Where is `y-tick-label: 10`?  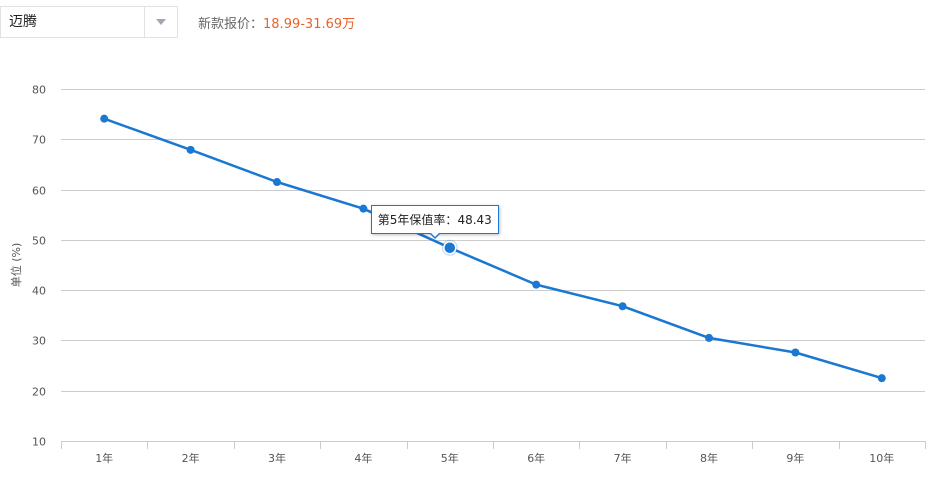 y-tick-label: 10 is located at coordinates (39, 442).